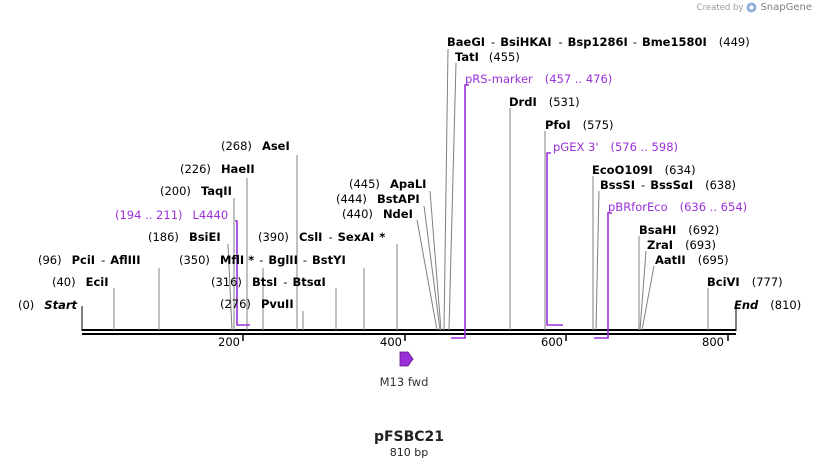 The image size is (818, 468). Describe the element at coordinates (579, 125) in the screenshot. I see `site-pfoi: PfoI (575)` at that location.